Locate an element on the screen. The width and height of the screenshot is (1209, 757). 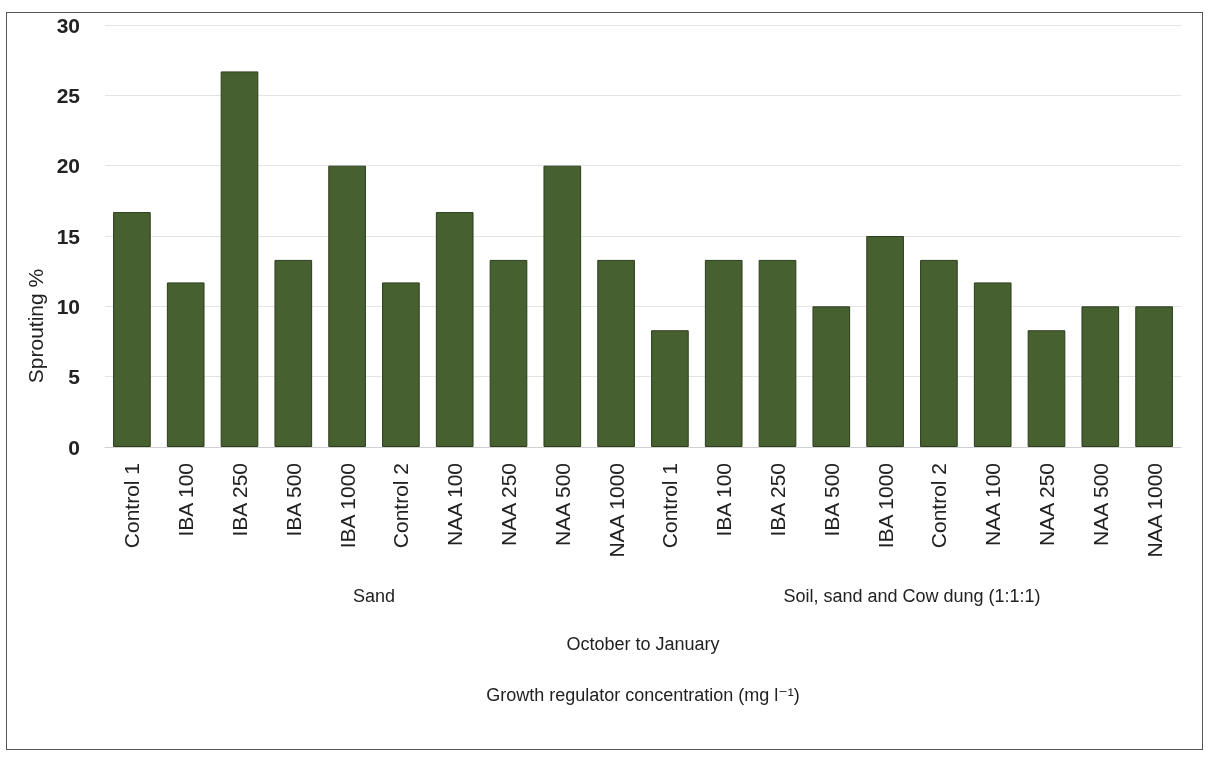
text: October to January is located at coordinates (643, 644).